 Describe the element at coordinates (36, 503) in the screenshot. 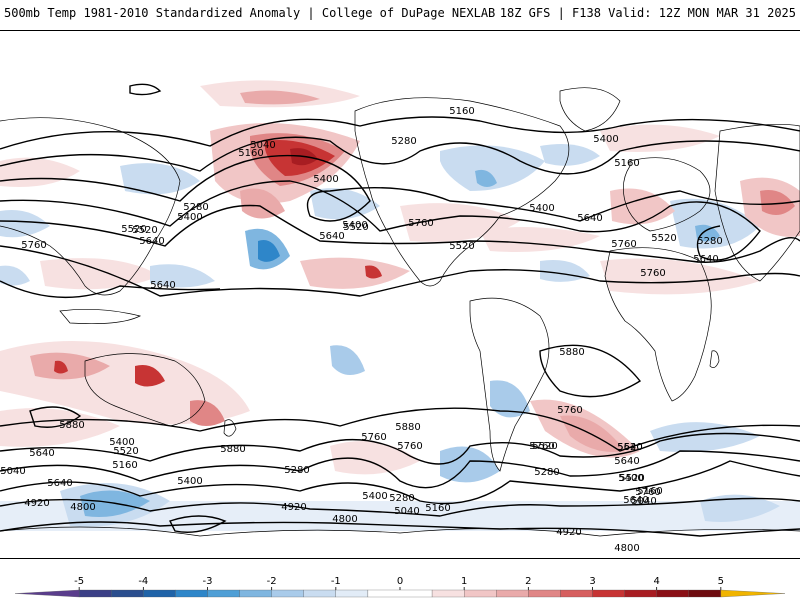

I see `contour-label: 4920` at that location.